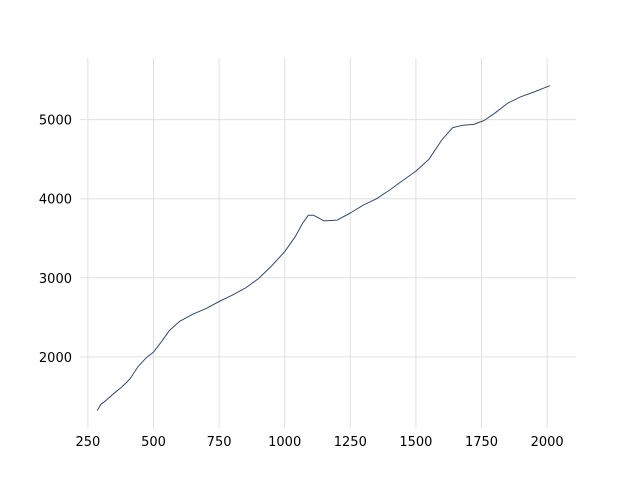  I want to click on y-axis-tick-labels: 2000 3000 4000 5000, so click(55, 240).